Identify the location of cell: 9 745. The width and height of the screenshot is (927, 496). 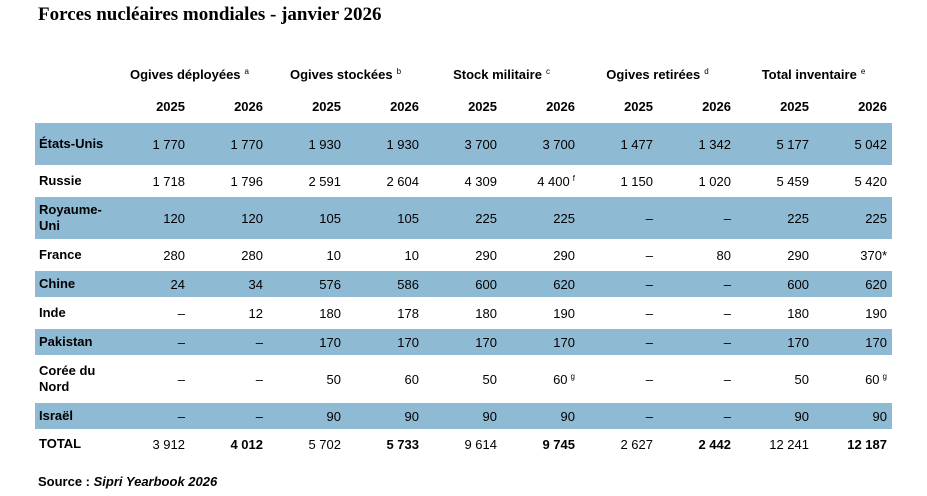
(558, 444).